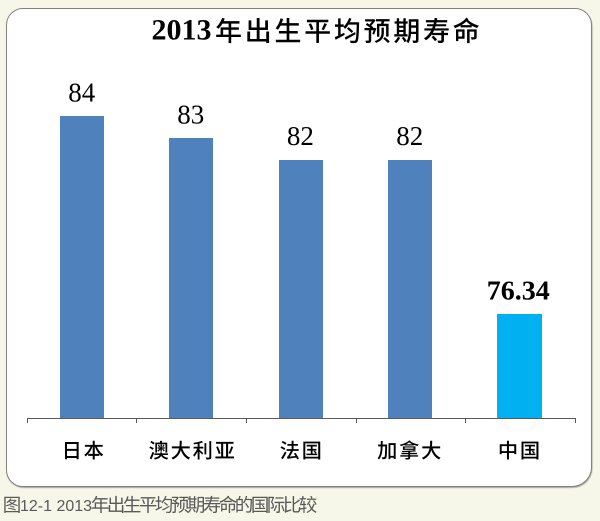 This screenshot has width=600, height=521. I want to click on svg-text: 12-1 2013, so click(56, 506).